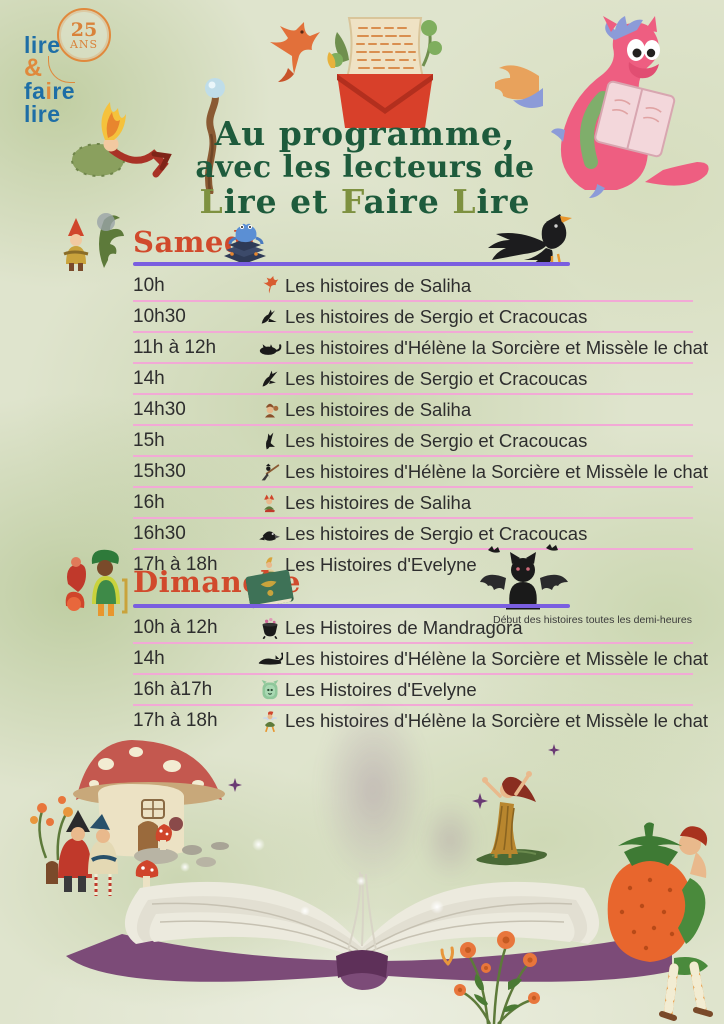 This screenshot has width=724, height=1024. Describe the element at coordinates (365, 133) in the screenshot. I see `title-line-1: Au programme,` at that location.